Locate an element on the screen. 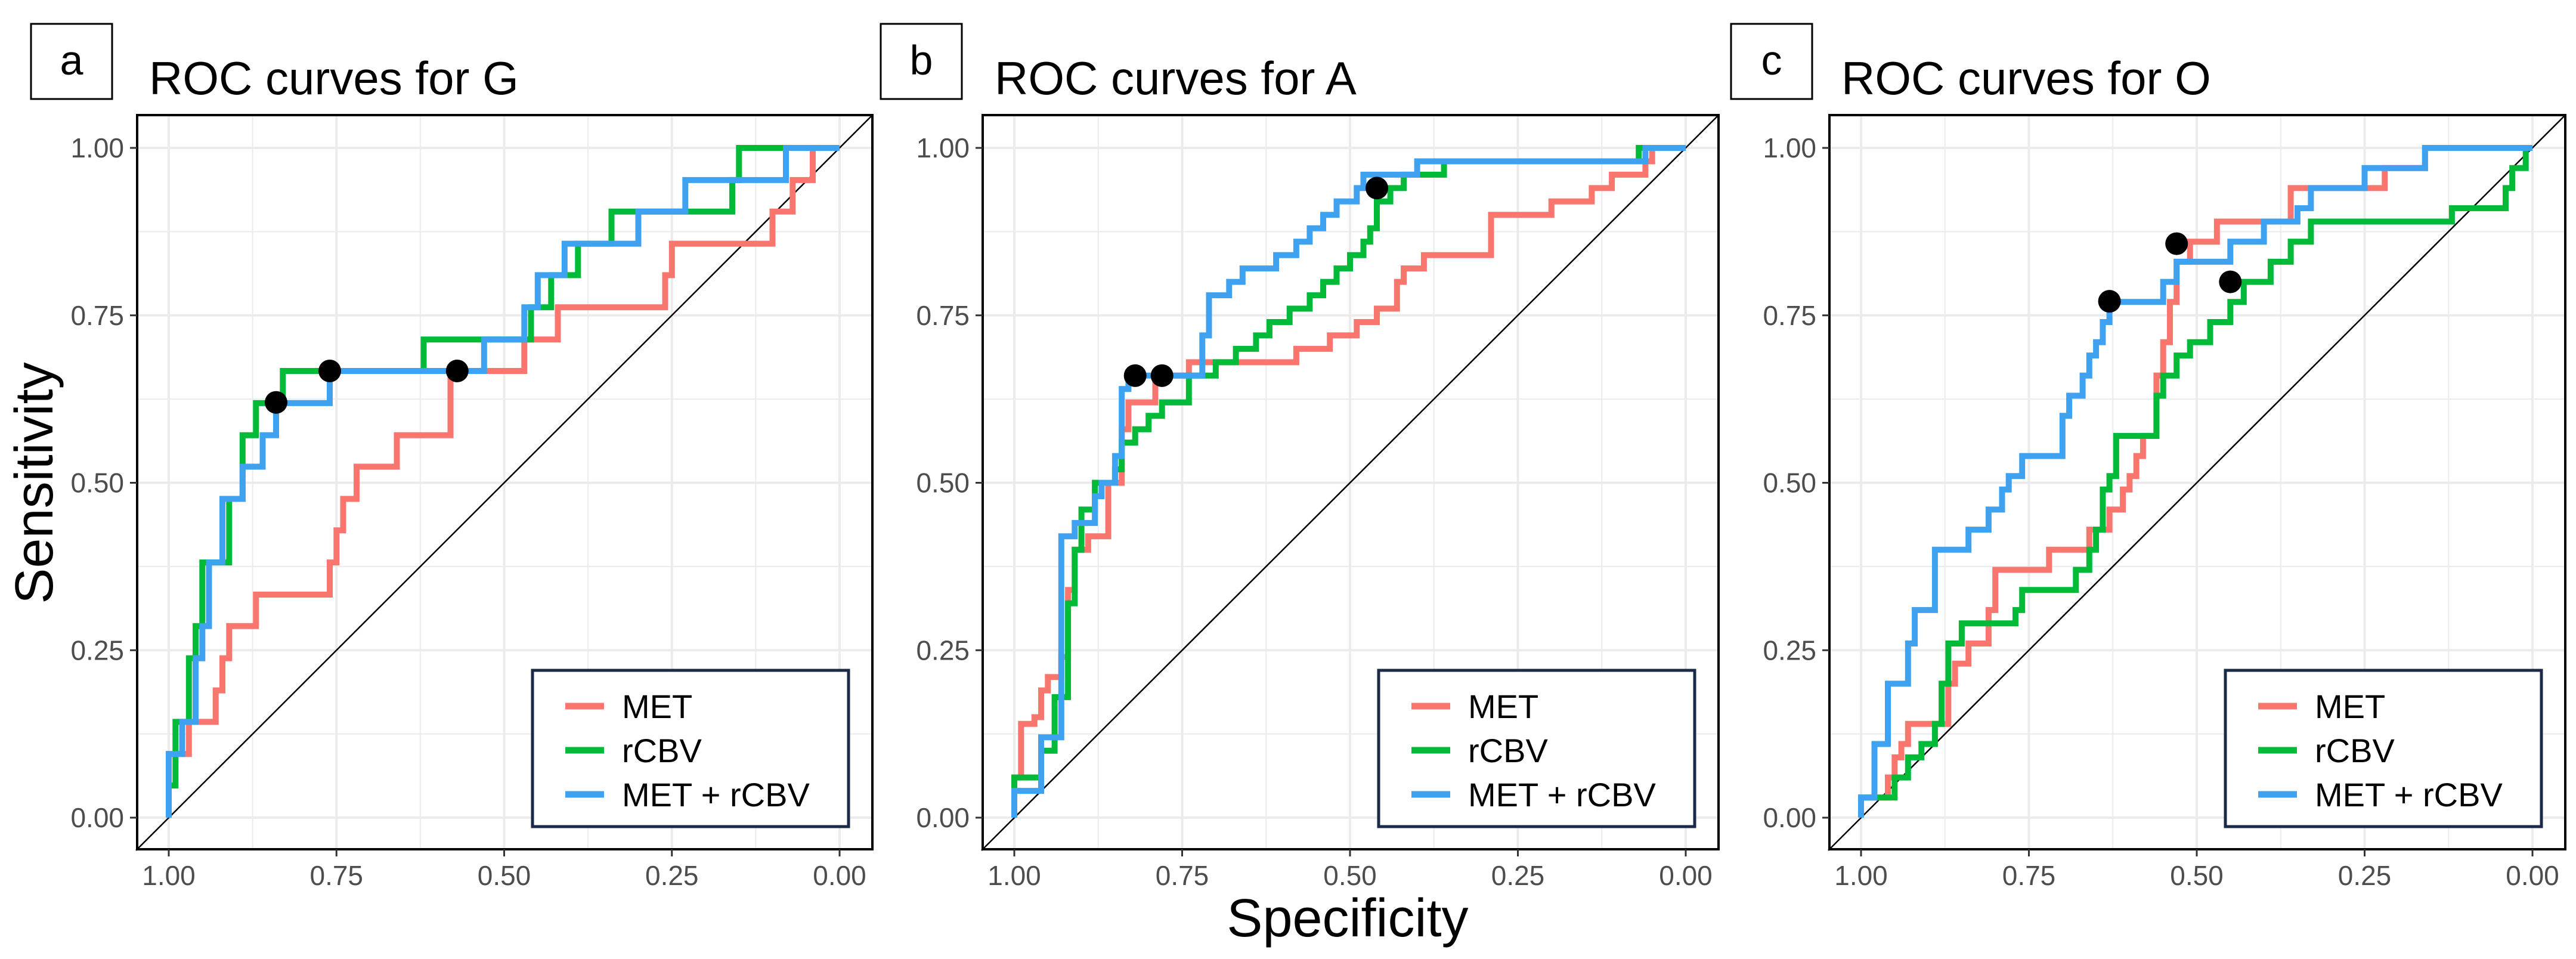 The width and height of the screenshot is (2576, 959). panel-letter: c is located at coordinates (1772, 60).